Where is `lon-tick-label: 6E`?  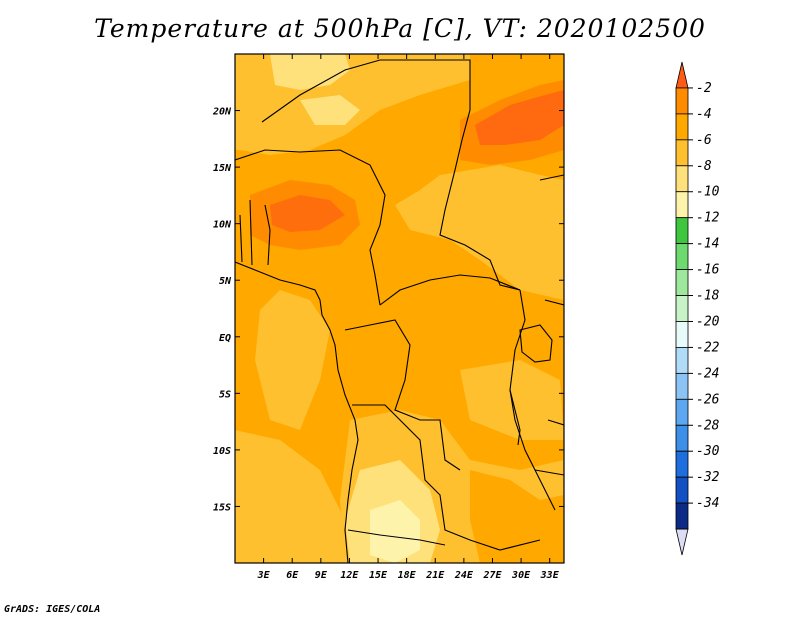
lon-tick-label: 6E is located at coordinates (292, 575).